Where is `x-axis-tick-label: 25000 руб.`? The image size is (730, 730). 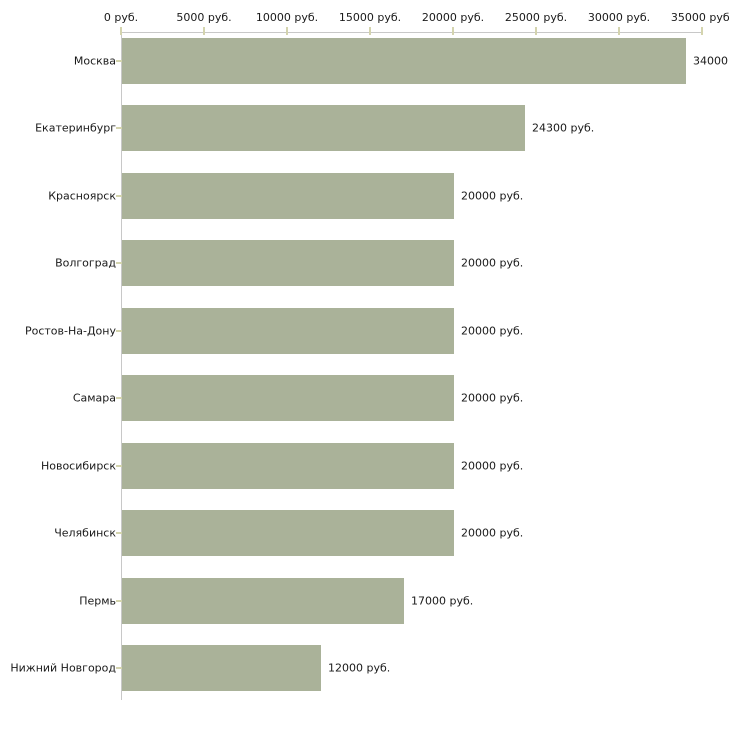
x-axis-tick-label: 25000 руб. is located at coordinates (536, 17).